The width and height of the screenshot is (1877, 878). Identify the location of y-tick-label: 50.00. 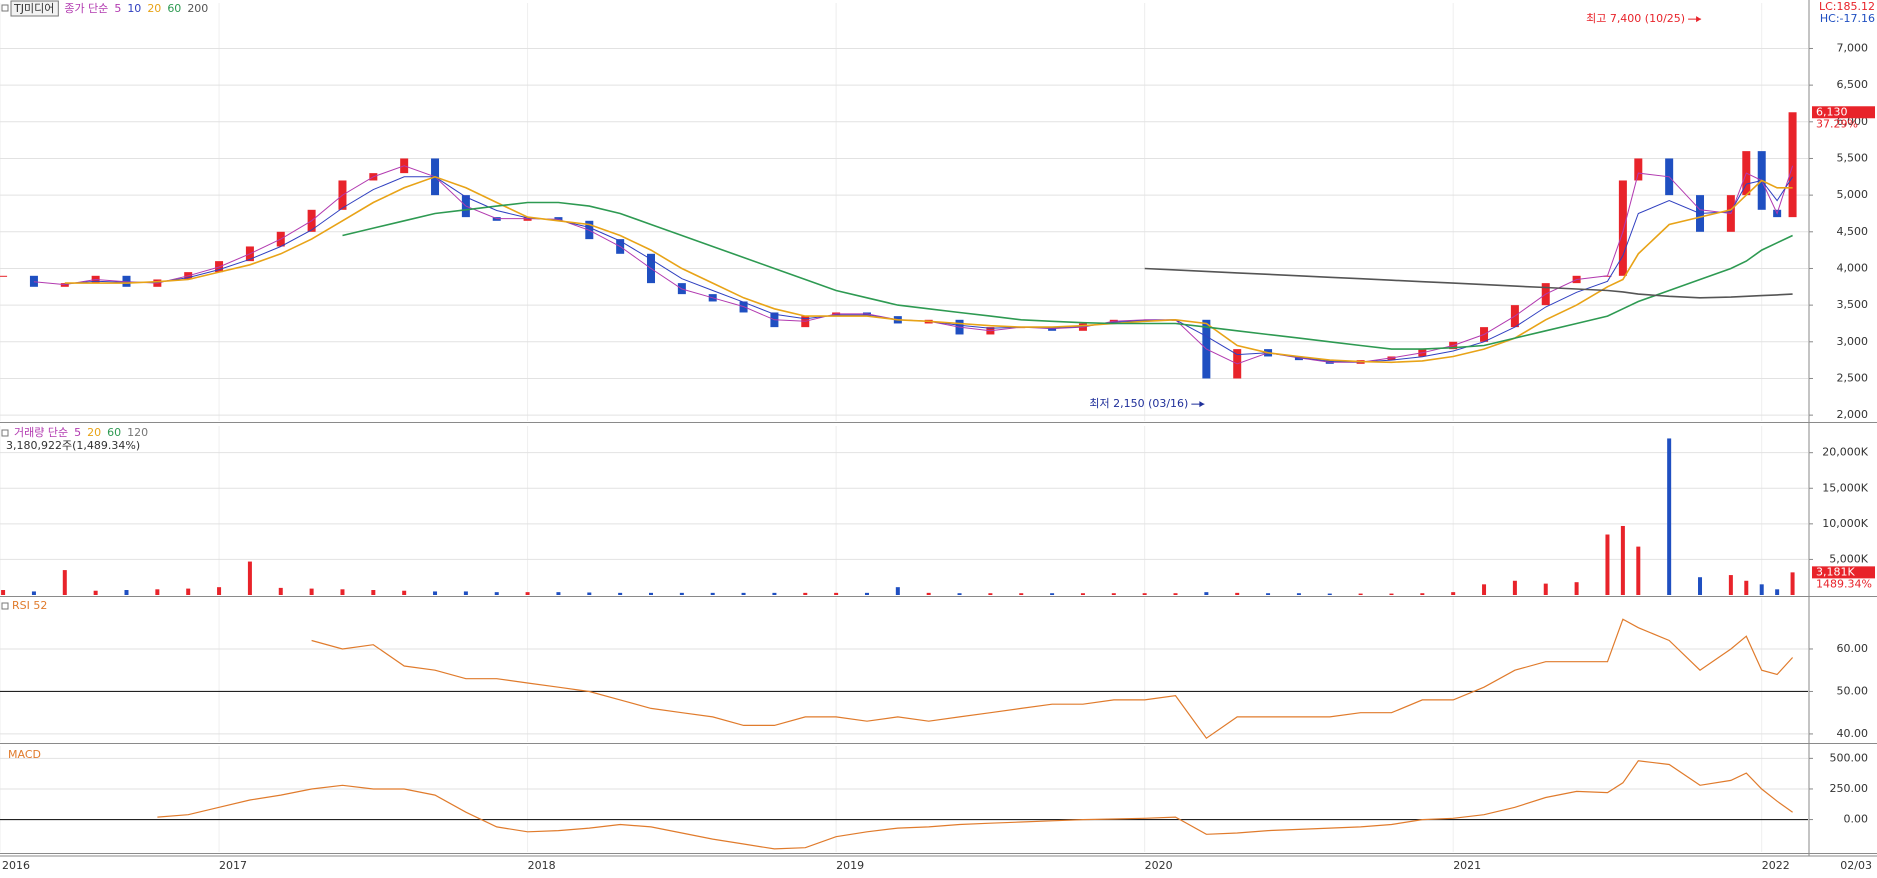
(1853, 690).